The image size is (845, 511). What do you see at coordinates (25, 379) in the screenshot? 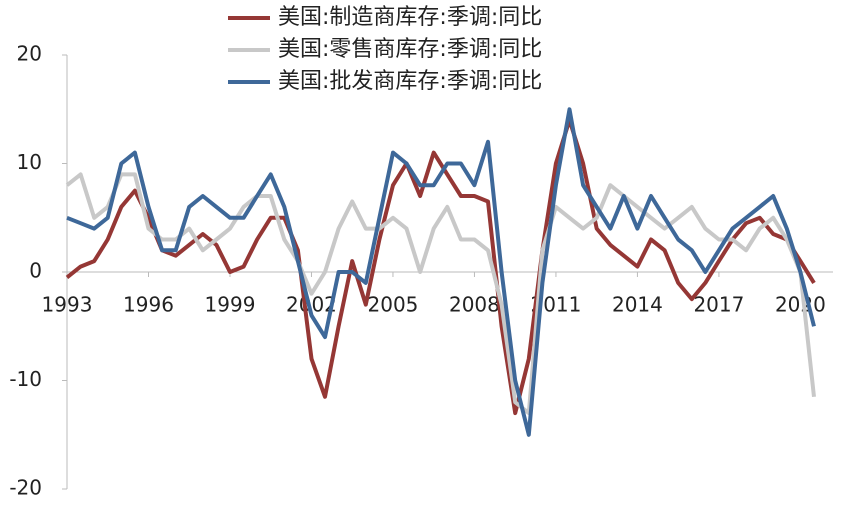
I see `y-tick-label: -10` at bounding box center [25, 379].